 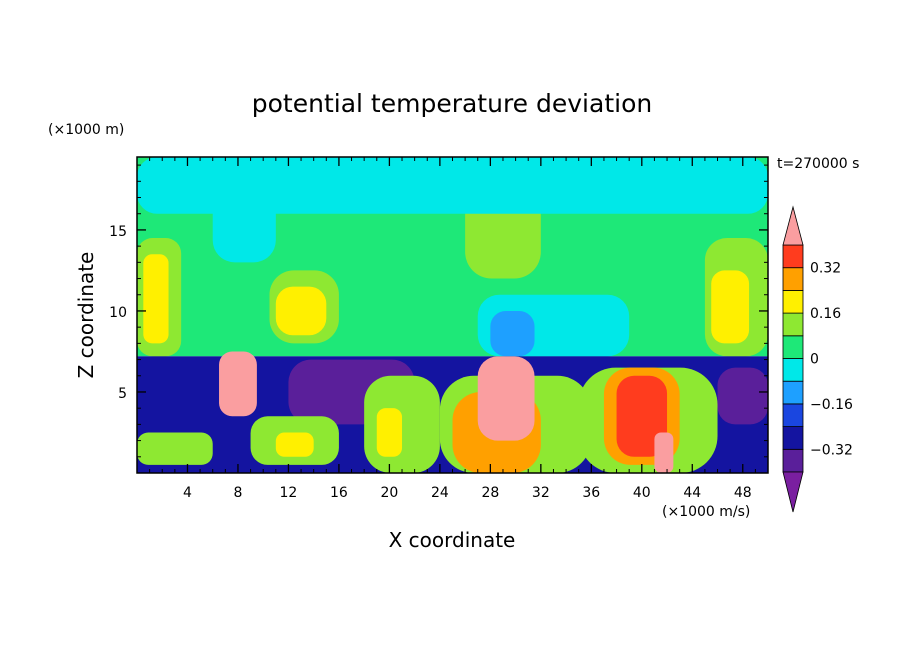 I want to click on colorbar-below-triangle, so click(x=793, y=492).